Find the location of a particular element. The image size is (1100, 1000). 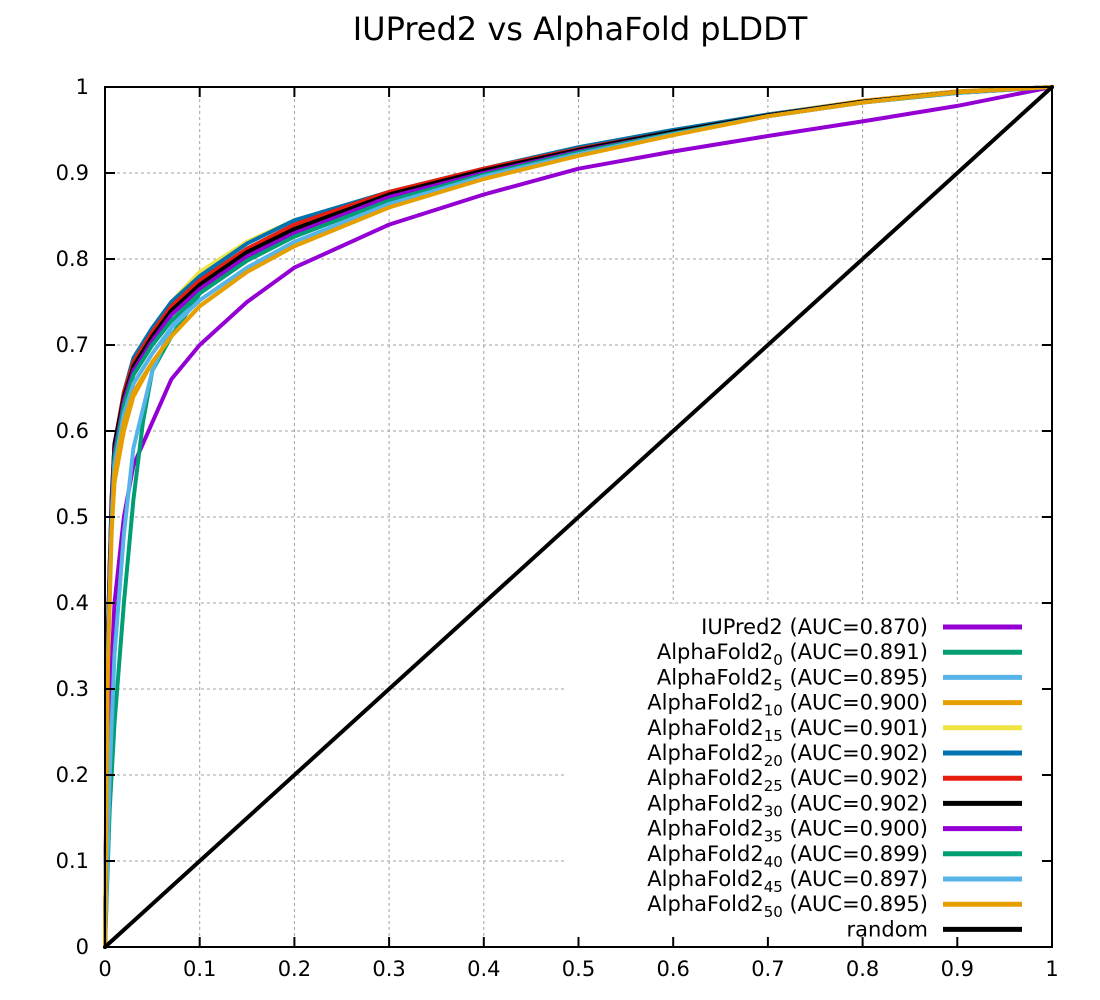

legend-label-5: AlphaFold220 (AUC=0.902) is located at coordinates (787, 755).